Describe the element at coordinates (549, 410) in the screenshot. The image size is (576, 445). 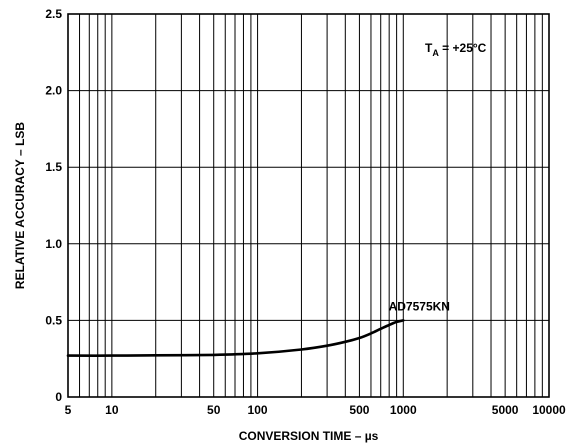
I see `x-tick-label: 10000` at that location.